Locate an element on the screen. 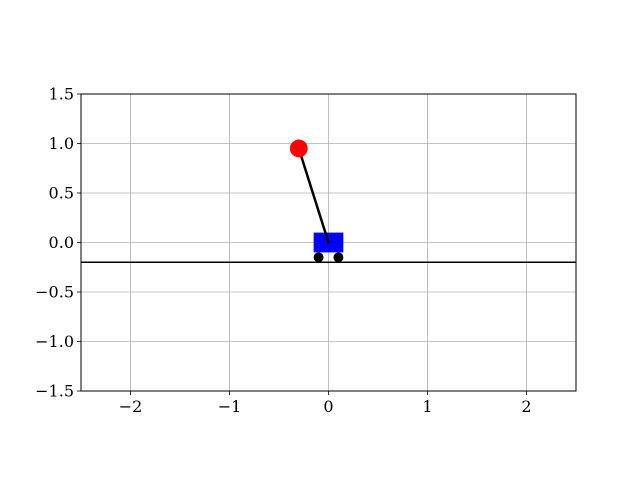 Image resolution: width=640 pixels, height=480 pixels. left-wheel is located at coordinates (318, 257).